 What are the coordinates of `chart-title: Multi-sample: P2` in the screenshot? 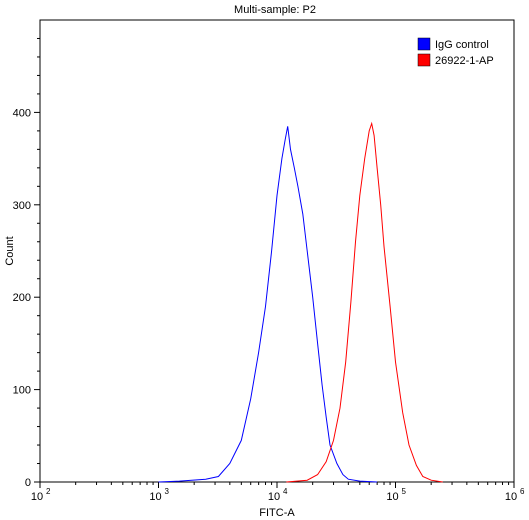 It's located at (275, 10).